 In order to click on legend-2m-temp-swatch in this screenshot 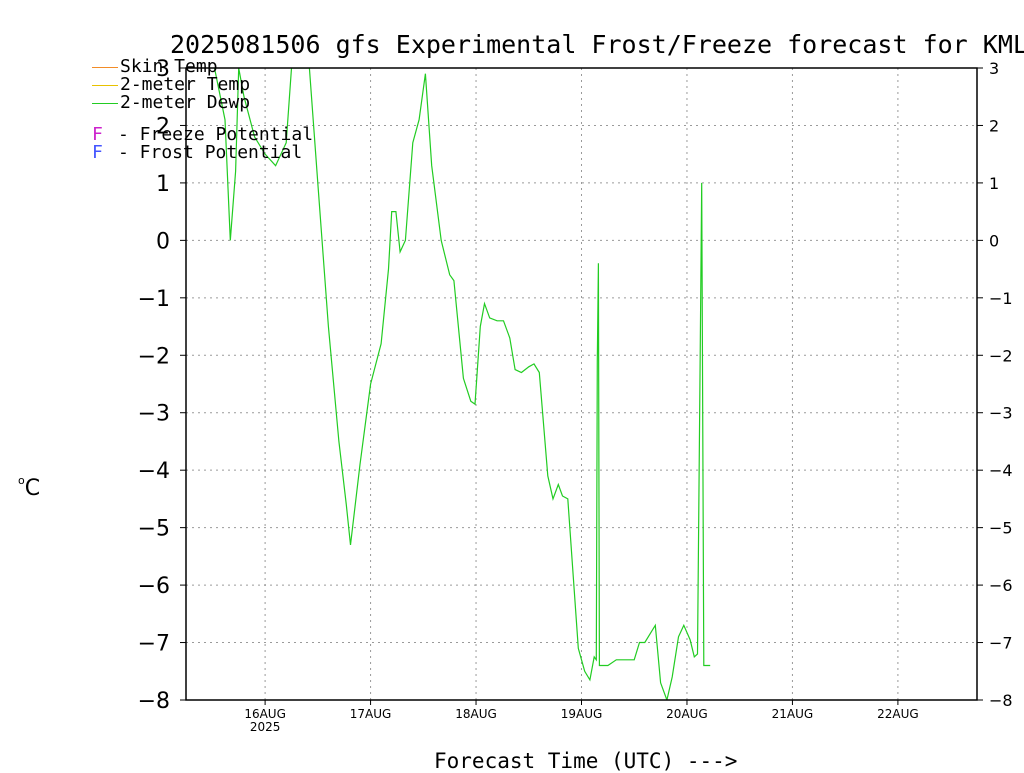, I will do `click(105, 85)`.